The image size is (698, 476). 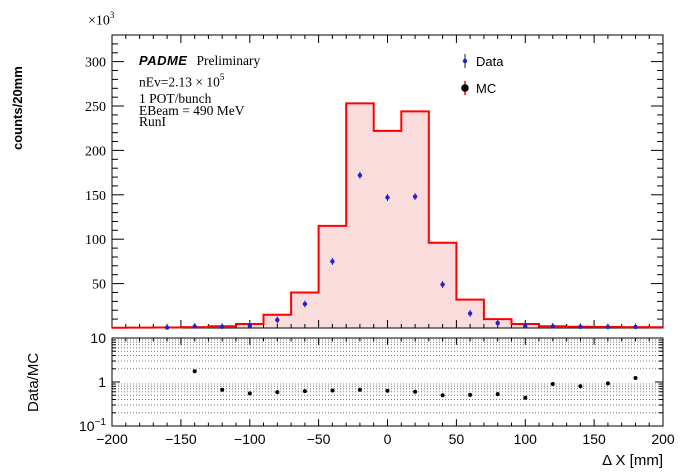 I want to click on x-tick-label: 0, so click(x=388, y=439).